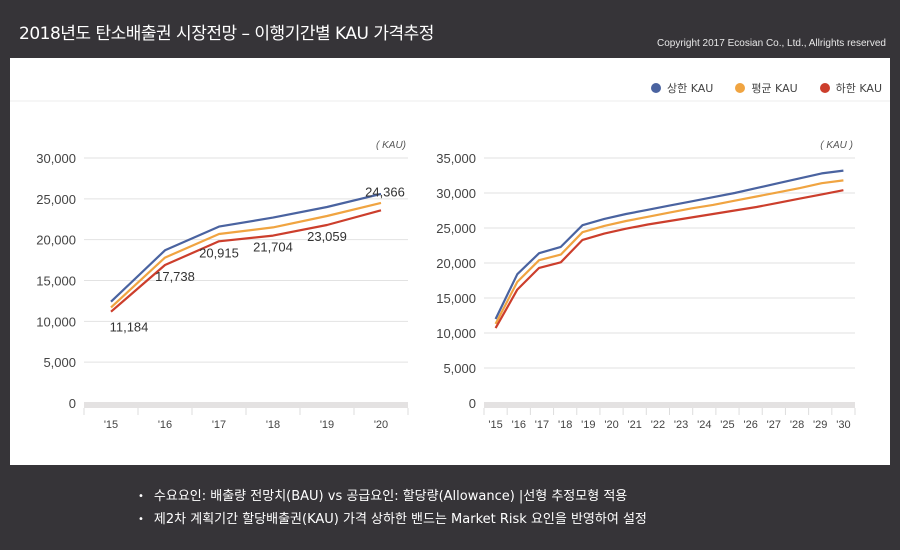  What do you see at coordinates (774, 88) in the screenshot?
I see `legend-label: 평균 KAU` at bounding box center [774, 88].